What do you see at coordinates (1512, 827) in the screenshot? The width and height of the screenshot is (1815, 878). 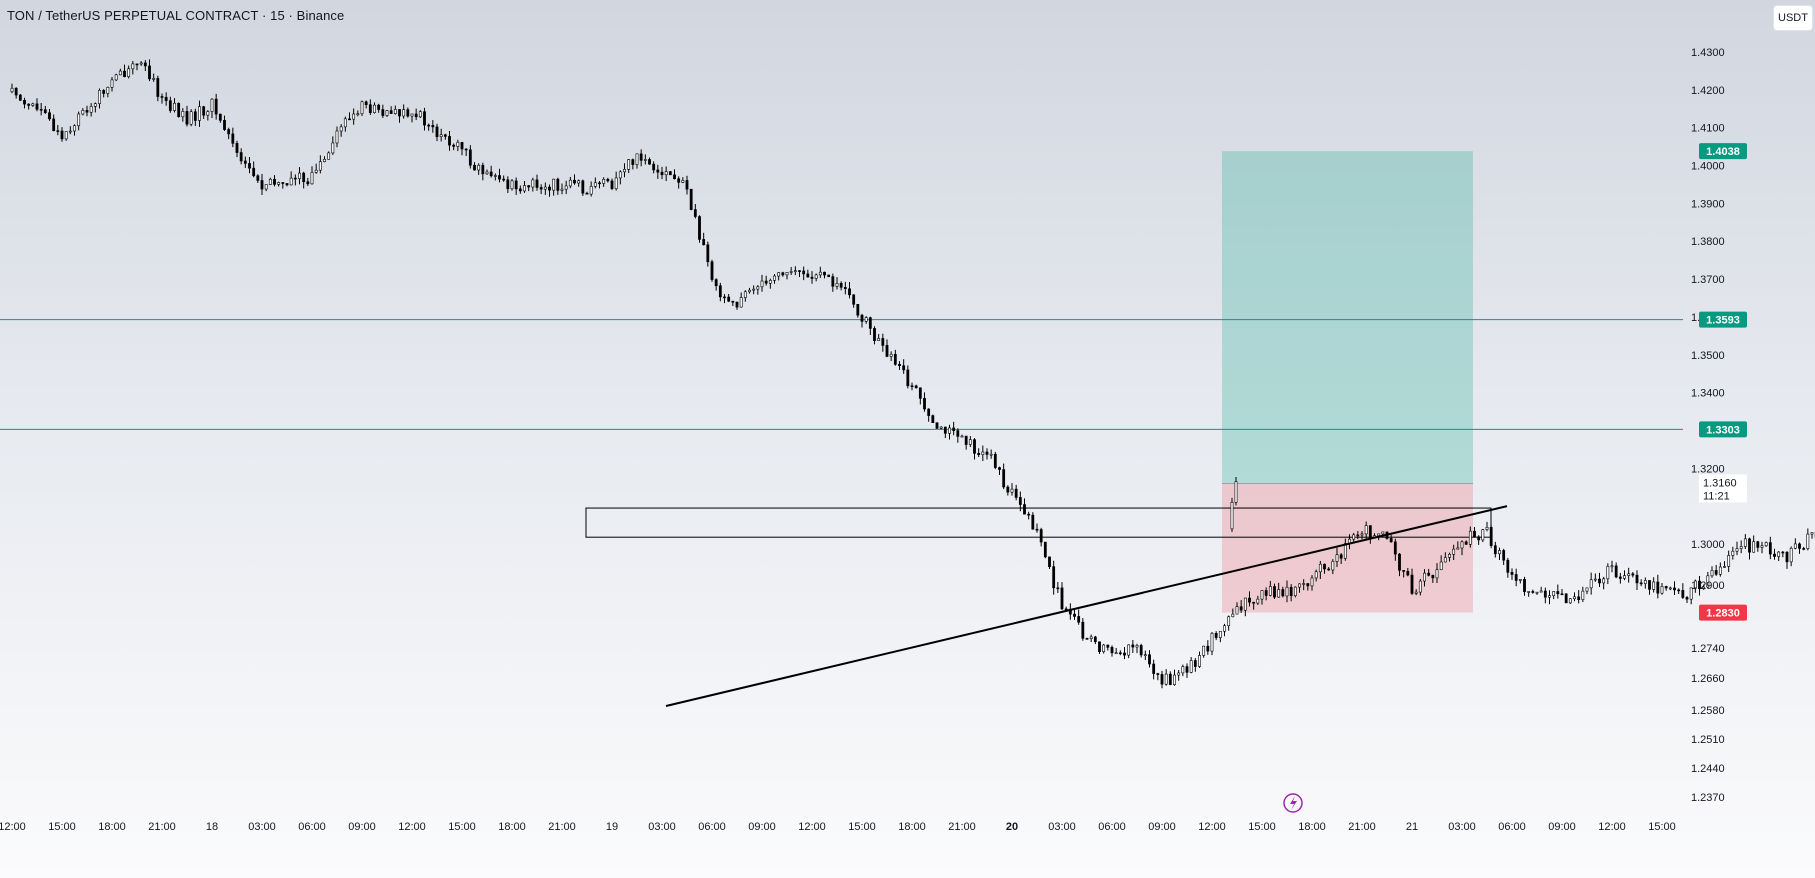 I see `time-tick-label: 06:00` at bounding box center [1512, 827].